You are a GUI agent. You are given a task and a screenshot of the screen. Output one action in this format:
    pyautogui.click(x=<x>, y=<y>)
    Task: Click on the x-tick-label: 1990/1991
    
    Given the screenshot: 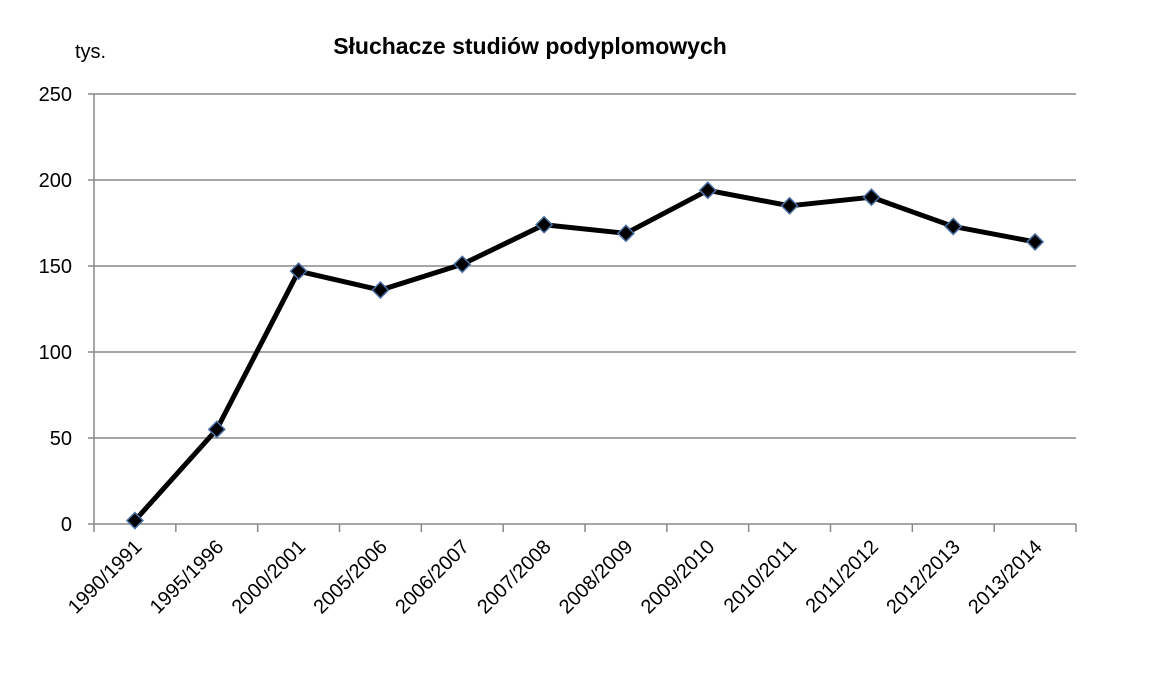 What is the action you would take?
    pyautogui.click(x=105, y=577)
    